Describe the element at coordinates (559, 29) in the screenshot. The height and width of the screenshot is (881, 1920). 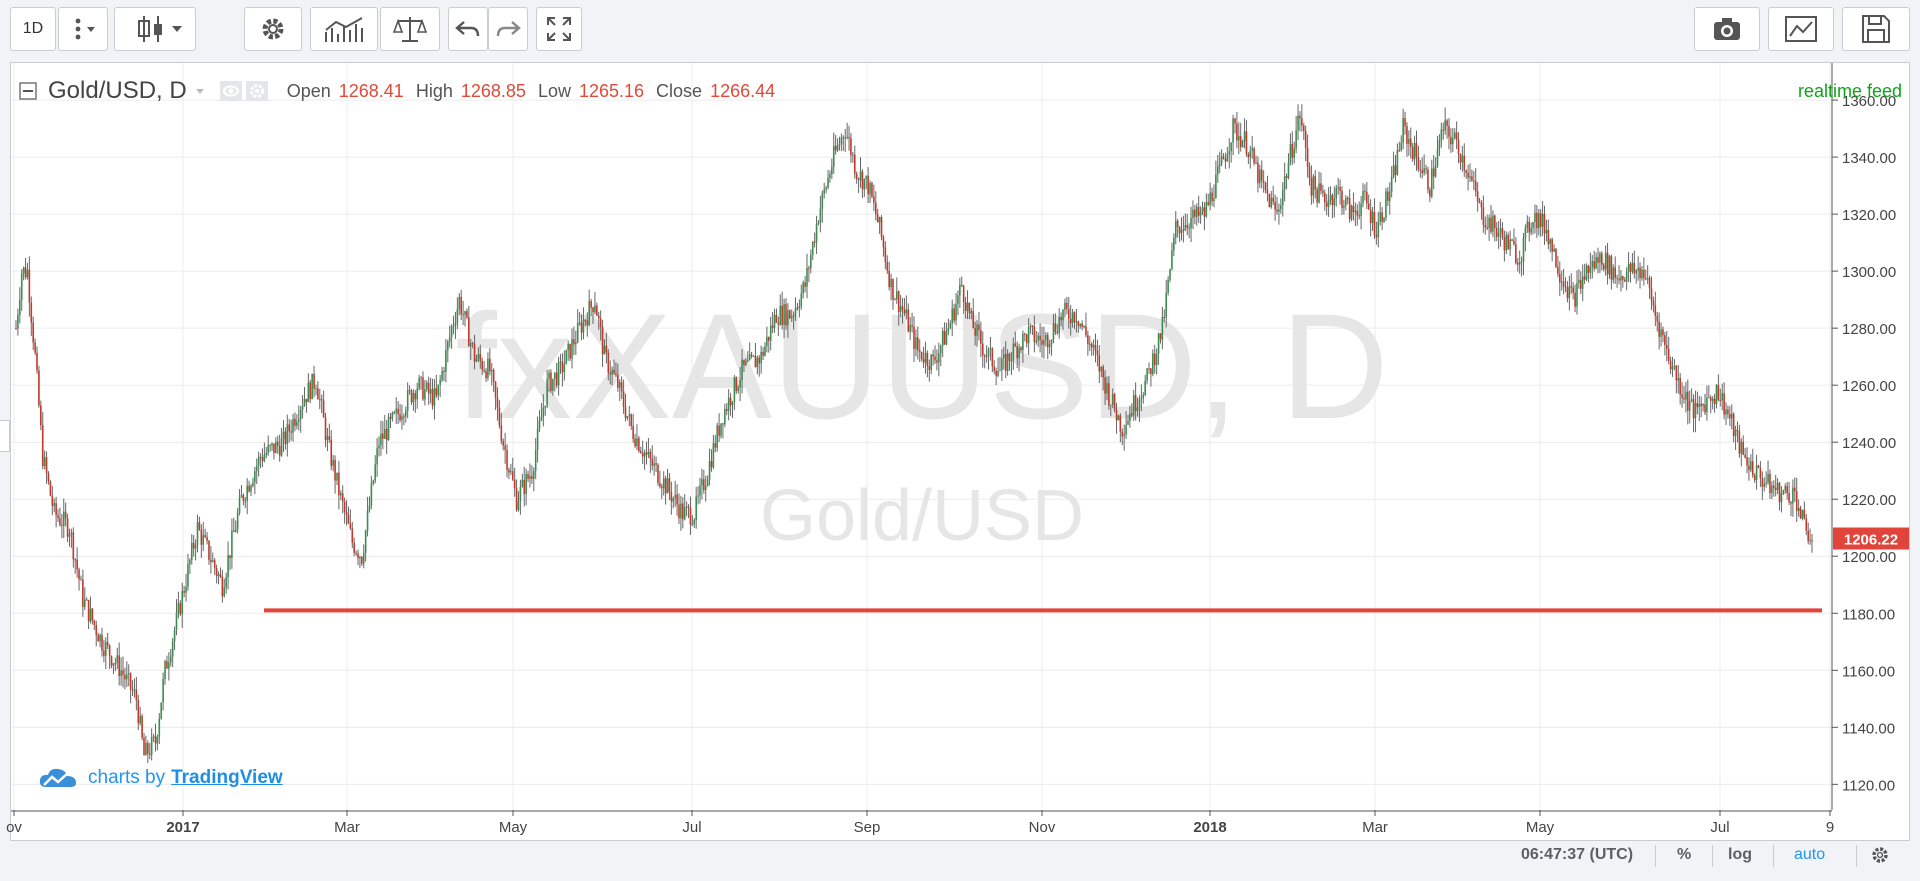
I see `fullscreen-button` at that location.